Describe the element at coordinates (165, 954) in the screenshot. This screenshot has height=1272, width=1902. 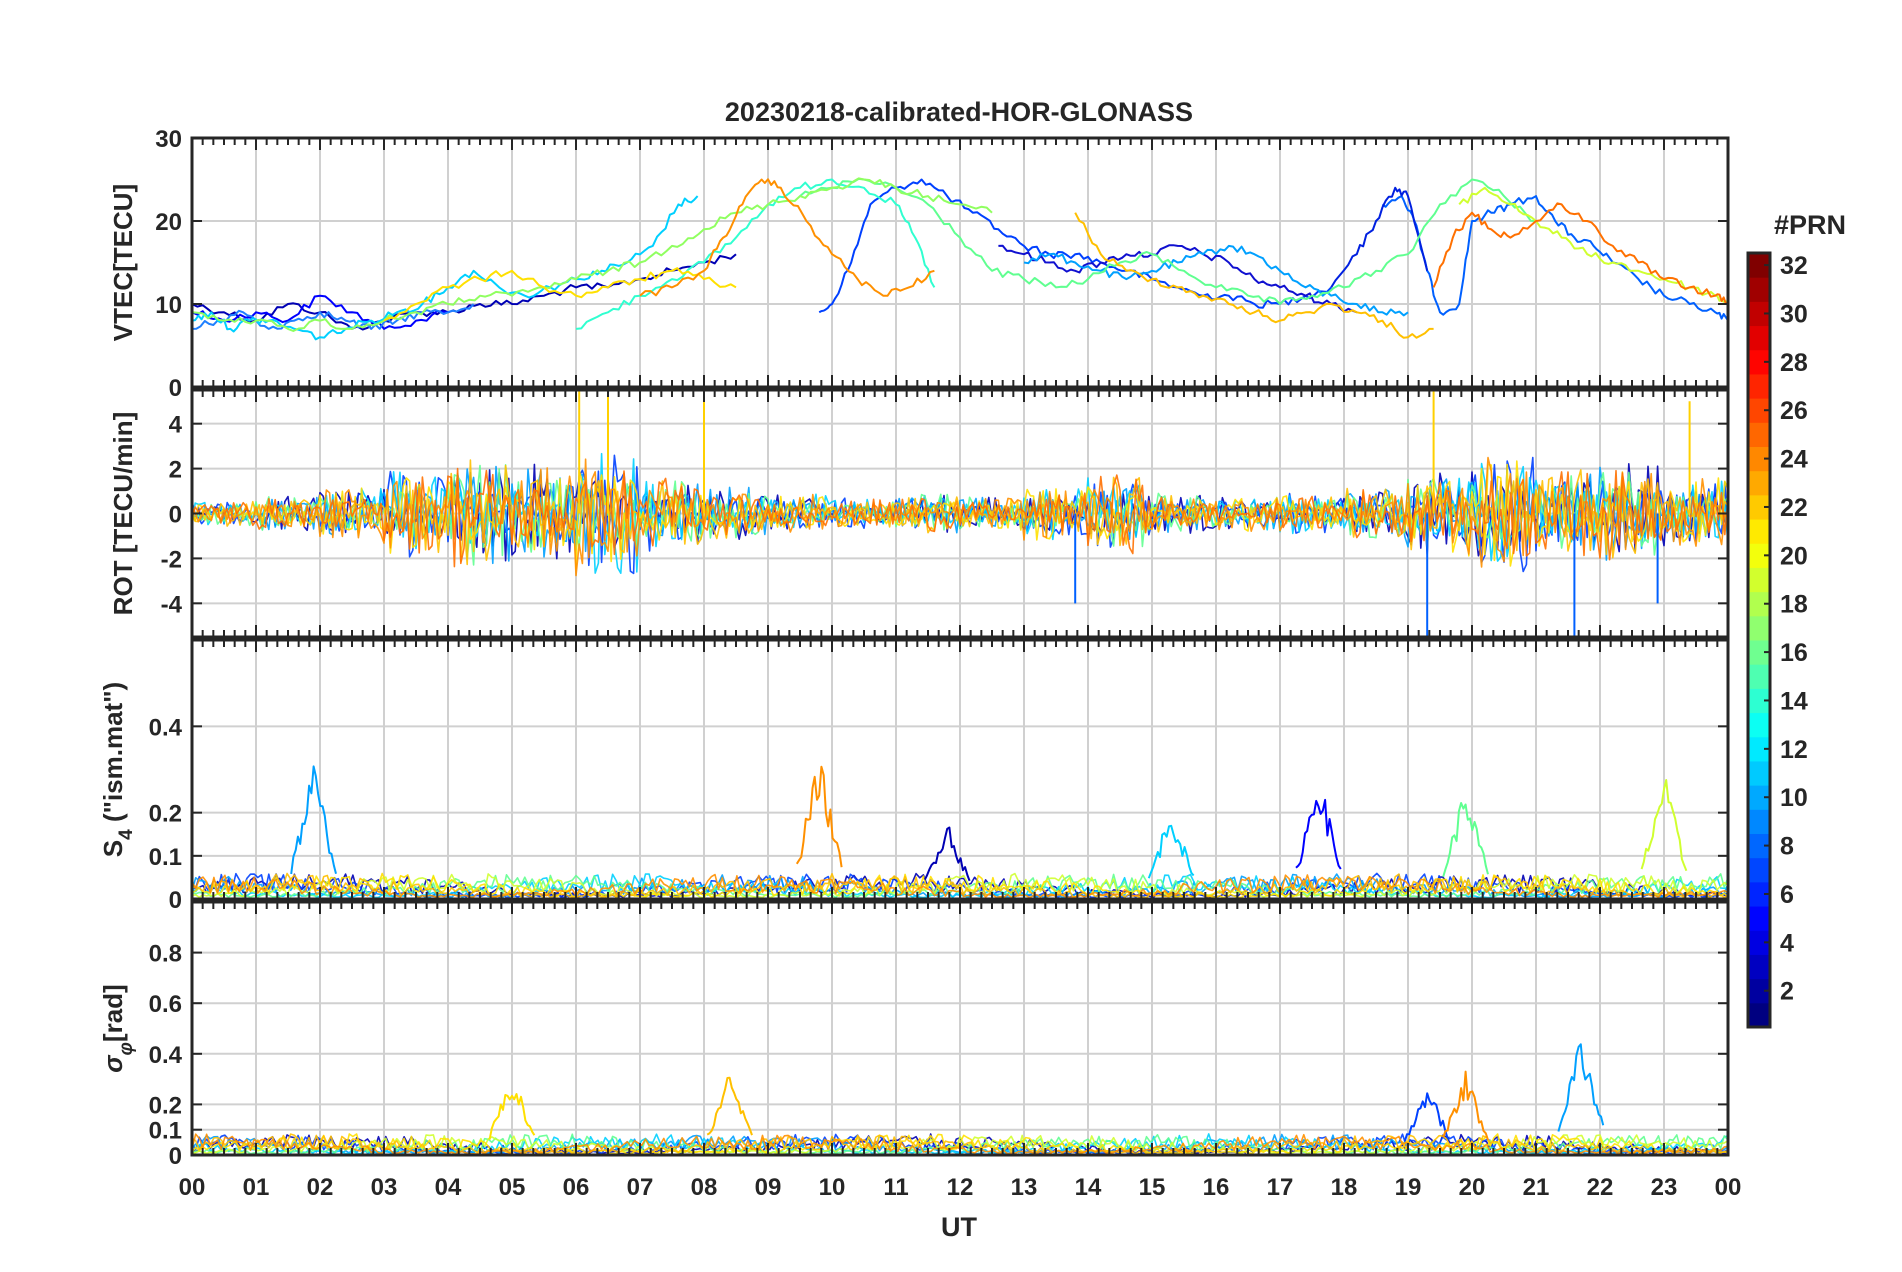
I see `y-tick-label: 0.8` at that location.